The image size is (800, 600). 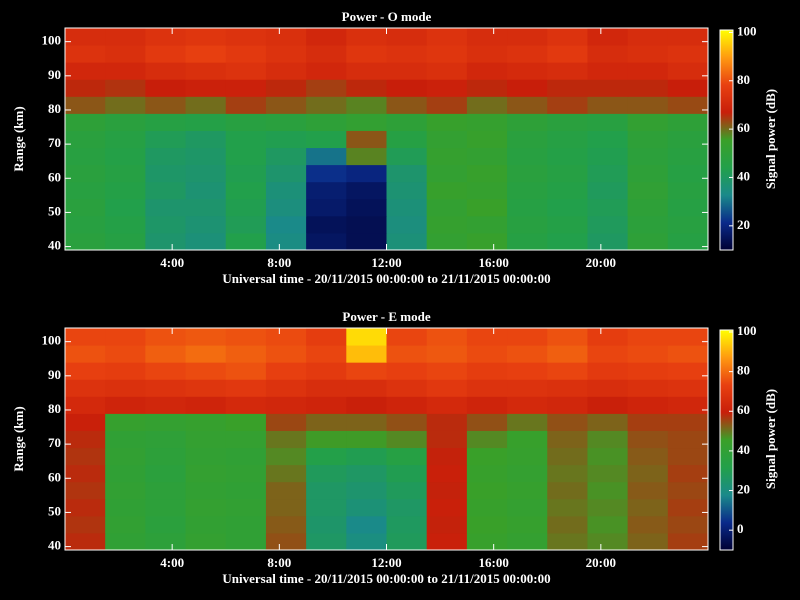 I want to click on x-tick-label: 20:00, so click(x=601, y=562).